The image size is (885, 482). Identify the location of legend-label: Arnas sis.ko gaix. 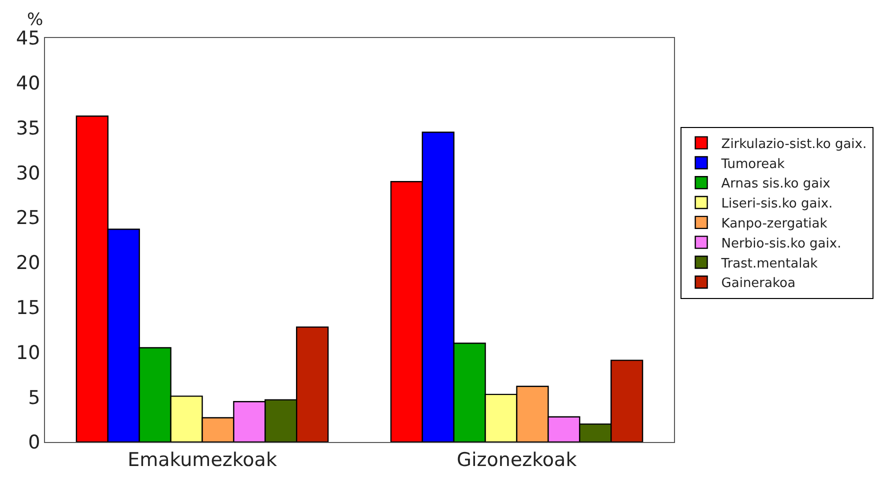
(776, 184).